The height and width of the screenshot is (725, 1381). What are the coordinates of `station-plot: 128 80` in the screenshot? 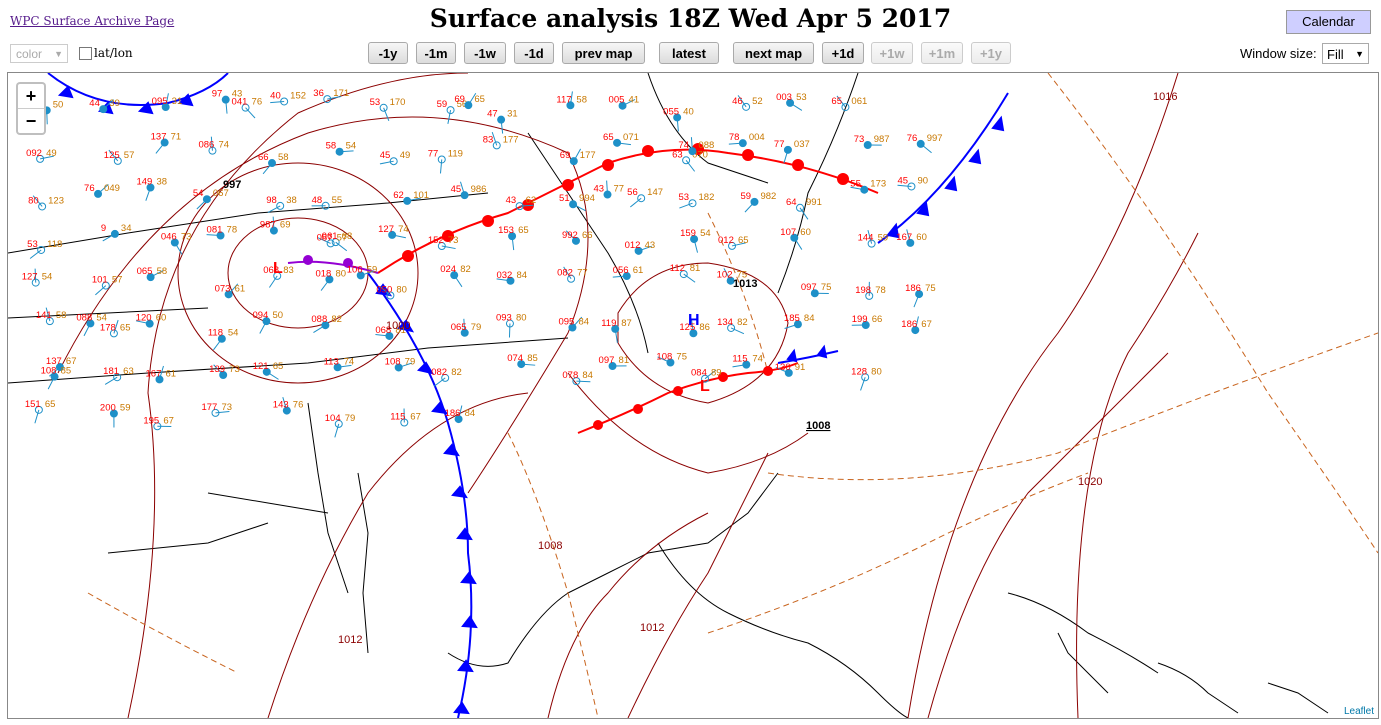 It's located at (866, 378).